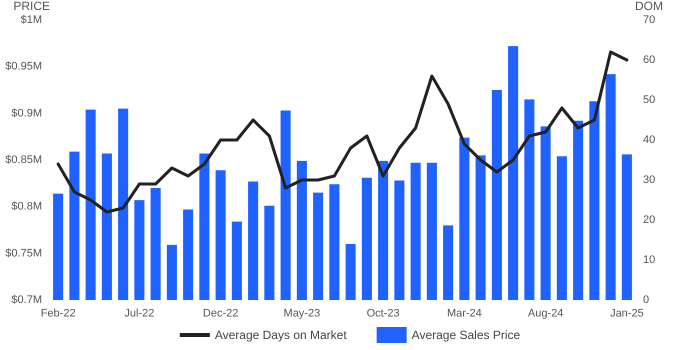 The image size is (700, 350). Describe the element at coordinates (26, 206) in the screenshot. I see `y-tick-label: $0.8M` at that location.